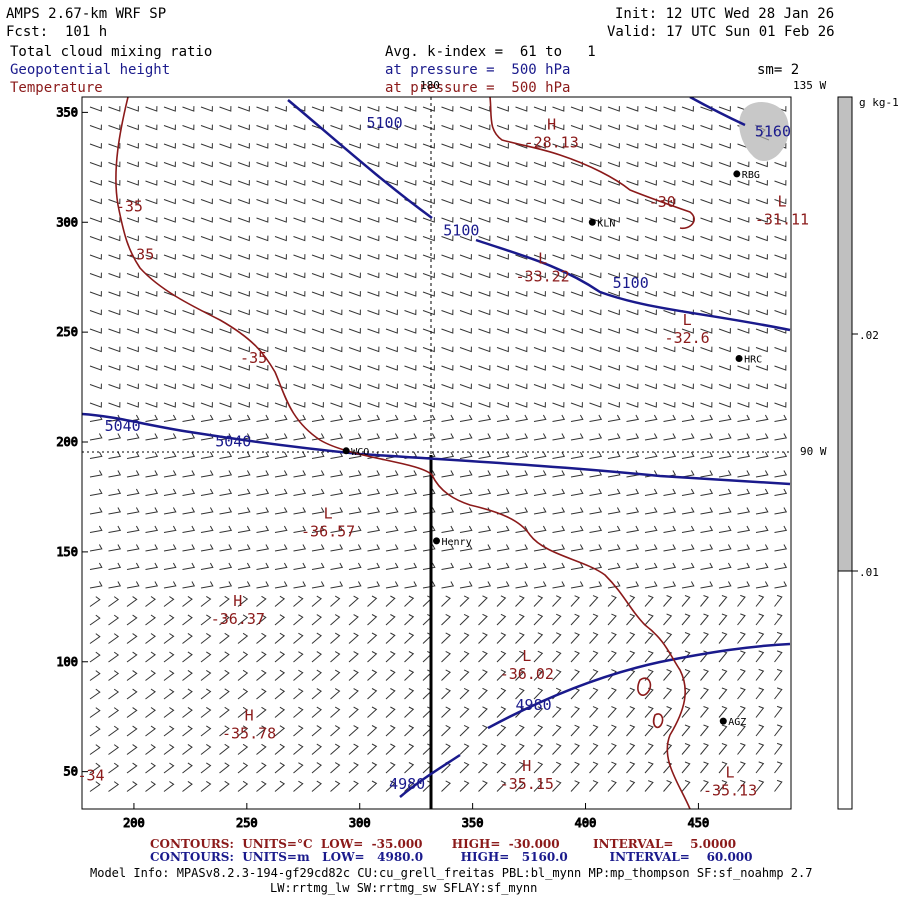  I want to click on extremum-type: H, so click(237, 601).